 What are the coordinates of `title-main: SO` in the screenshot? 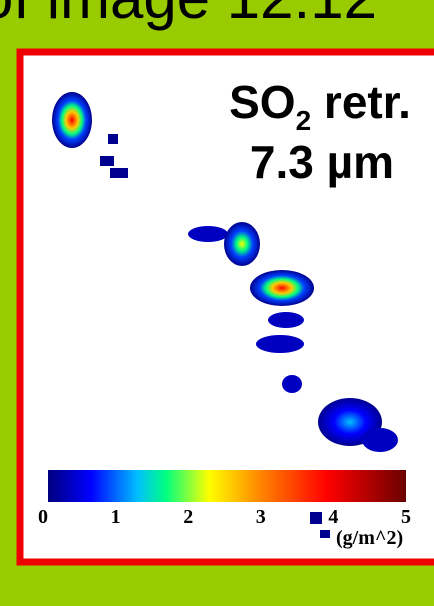 It's located at (262, 102).